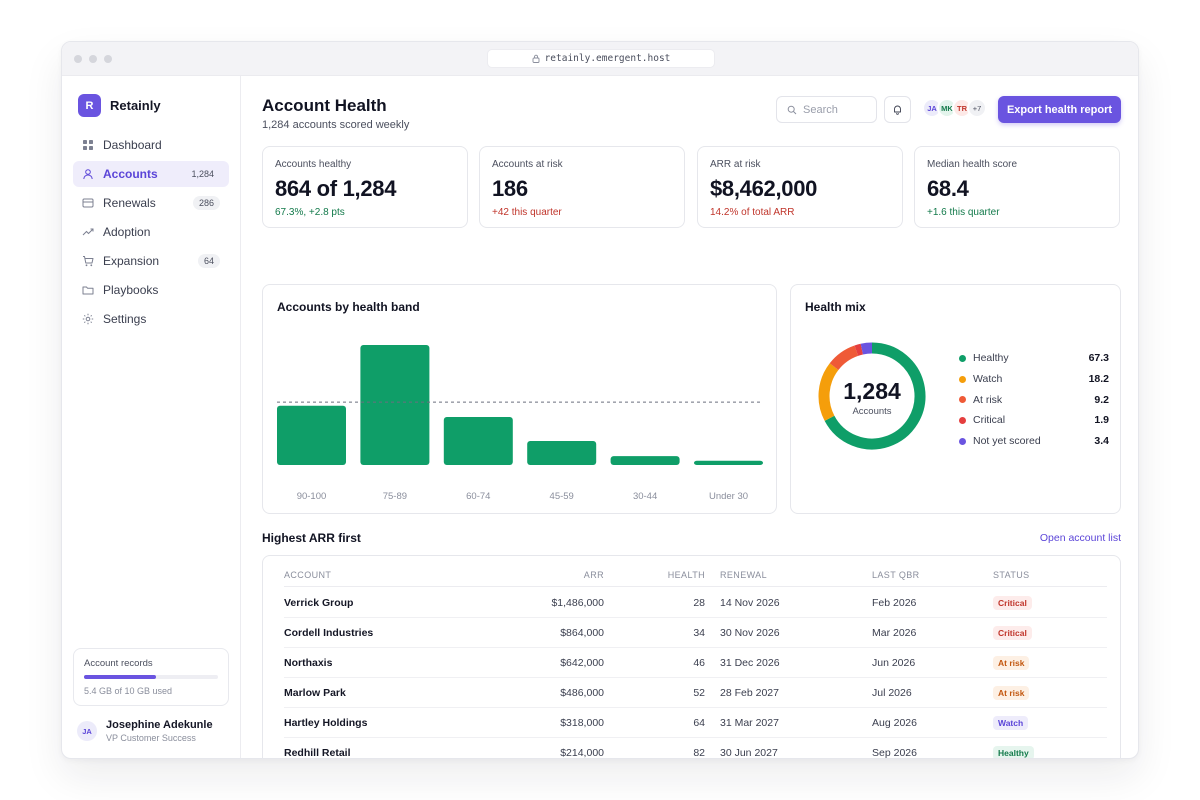 The image size is (1200, 800). I want to click on x-tick-label: Under 30, so click(728, 496).